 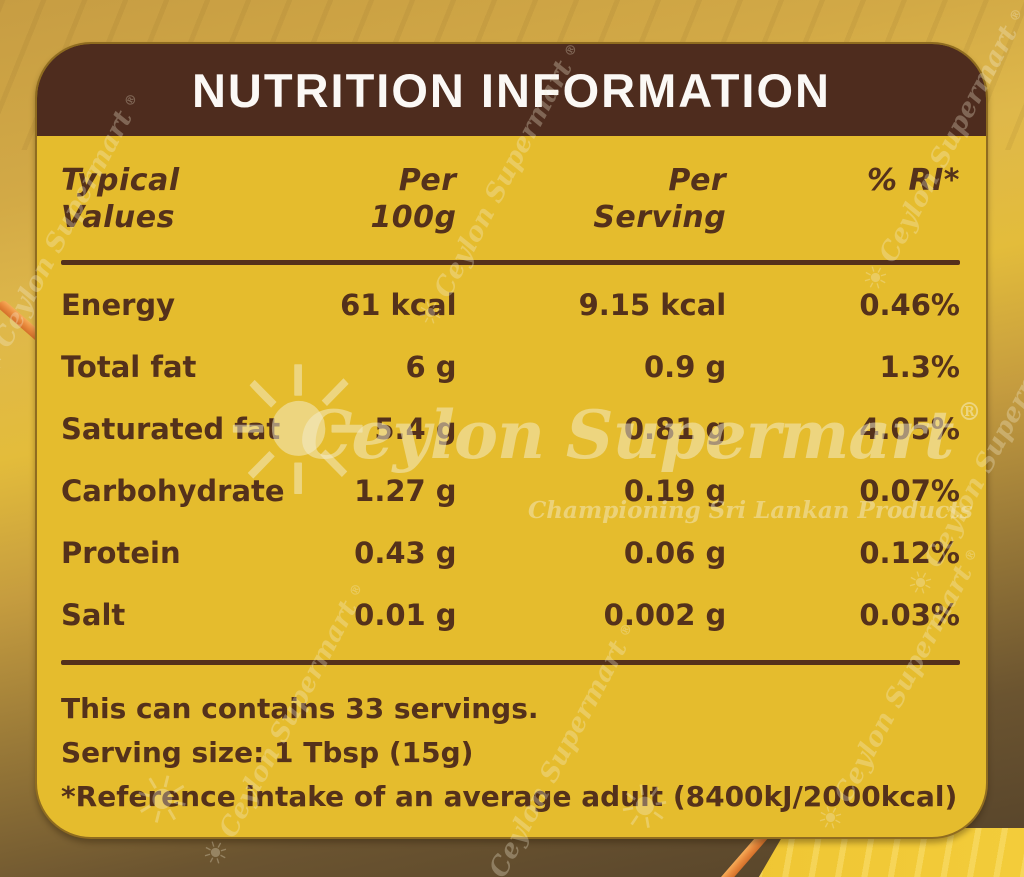 I want to click on value-per-serving: 0.81 g, so click(x=675, y=429).